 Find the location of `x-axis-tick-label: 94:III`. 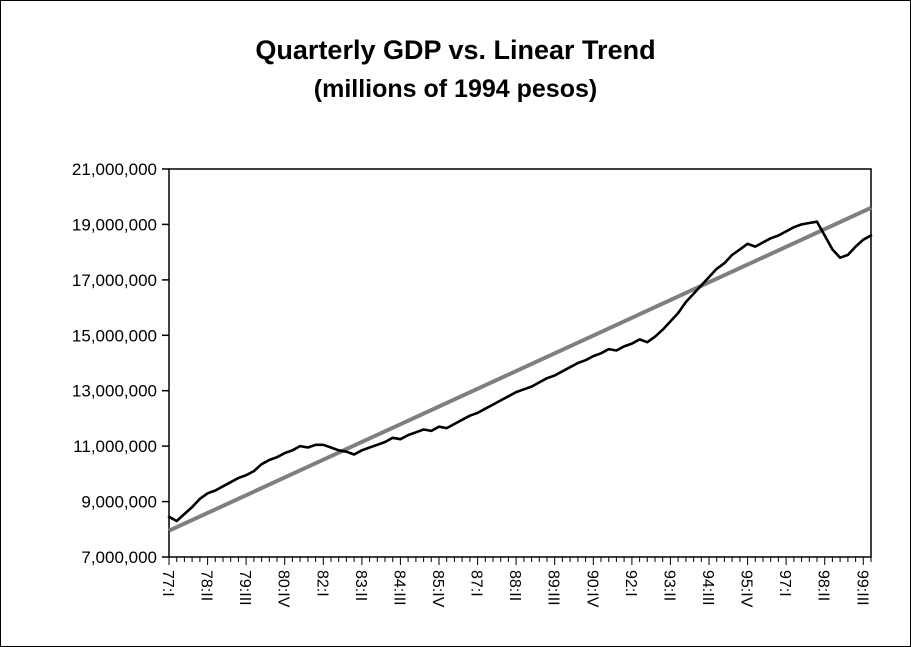

x-axis-tick-label: 94:III is located at coordinates (707, 588).